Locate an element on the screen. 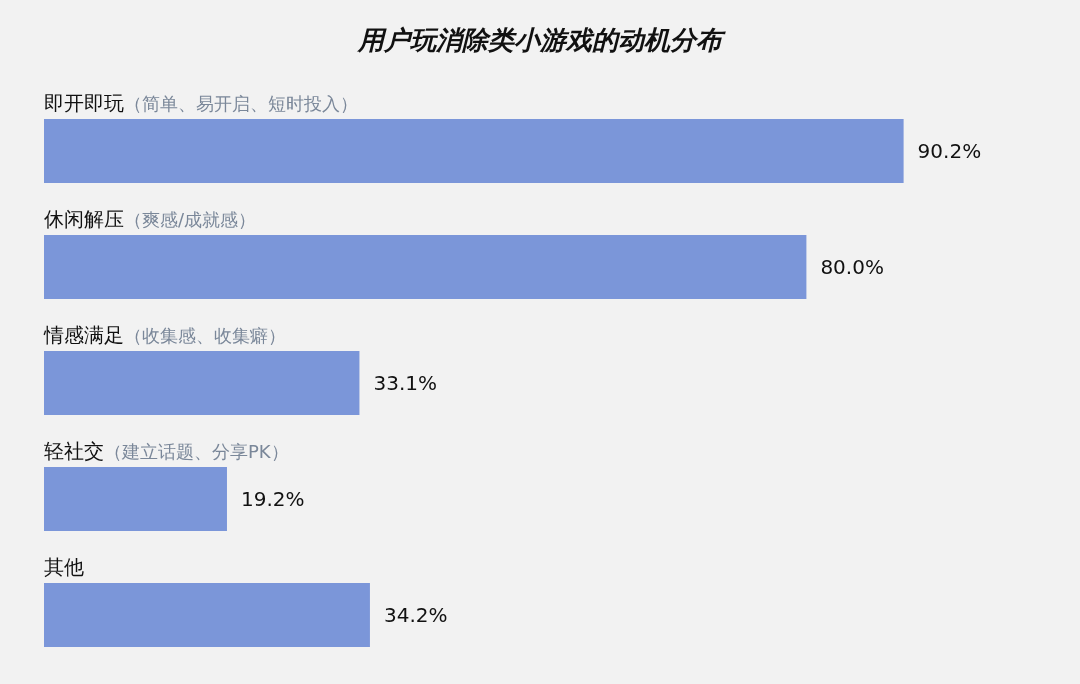 Image resolution: width=1080 pixels, height=684 pixels. y-tick-label: 轻社交（建立话题、分享PK） is located at coordinates (166, 451).